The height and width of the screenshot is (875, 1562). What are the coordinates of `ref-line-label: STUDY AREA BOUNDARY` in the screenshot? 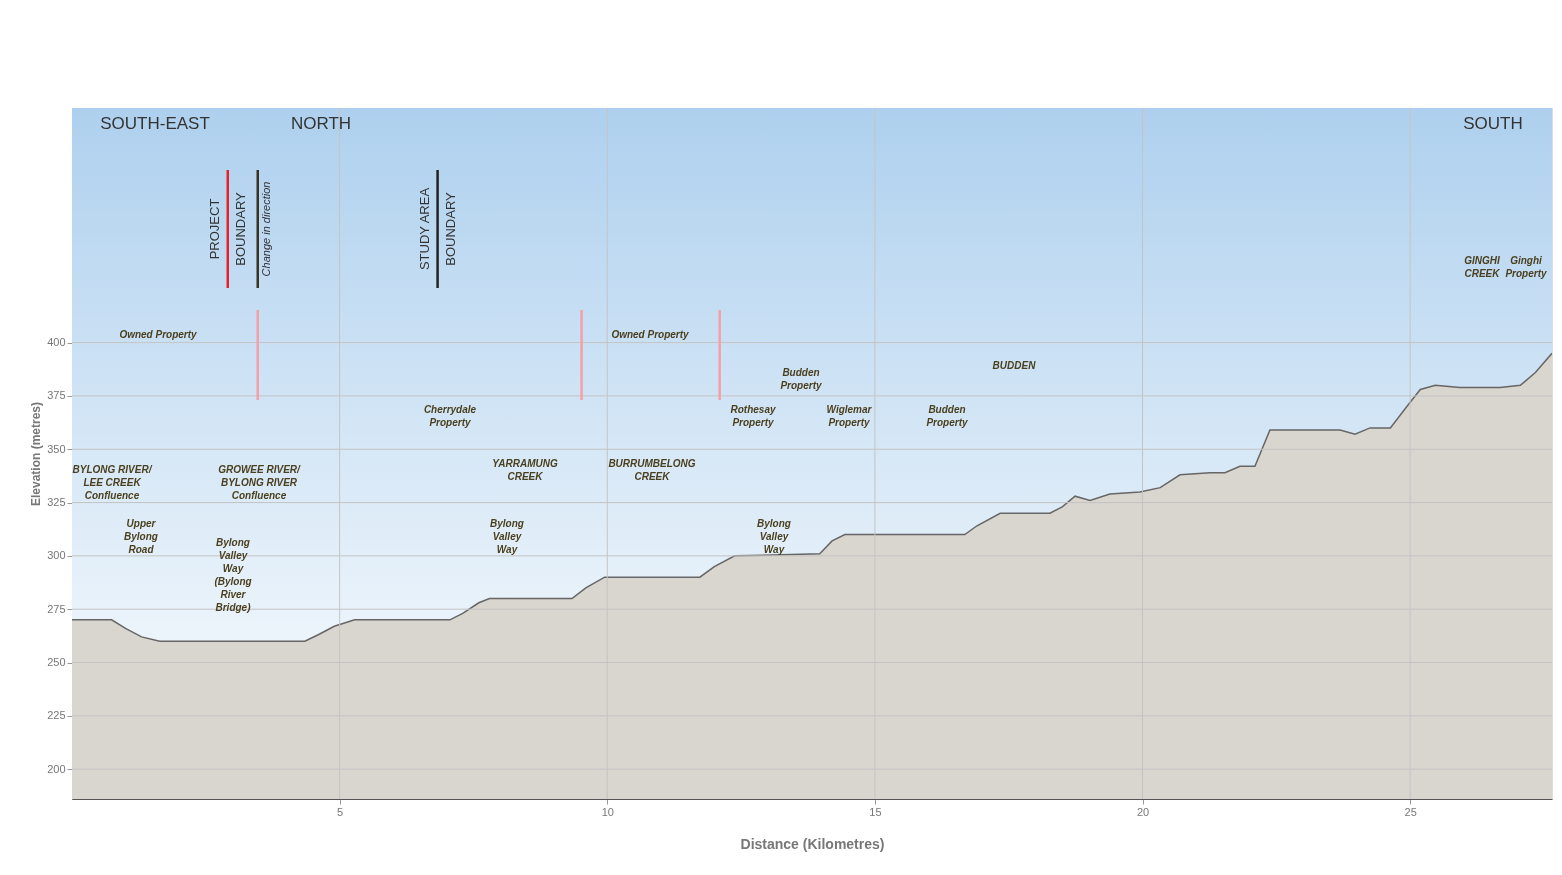 It's located at (437, 229).